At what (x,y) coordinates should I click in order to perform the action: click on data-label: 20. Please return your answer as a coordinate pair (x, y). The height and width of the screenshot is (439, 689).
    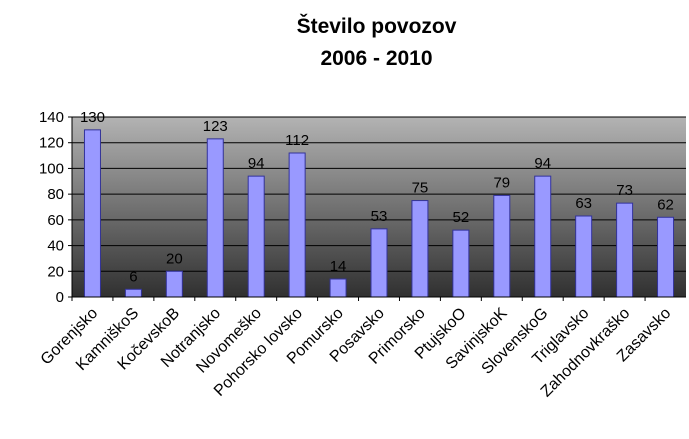
    Looking at the image, I should click on (174, 258).